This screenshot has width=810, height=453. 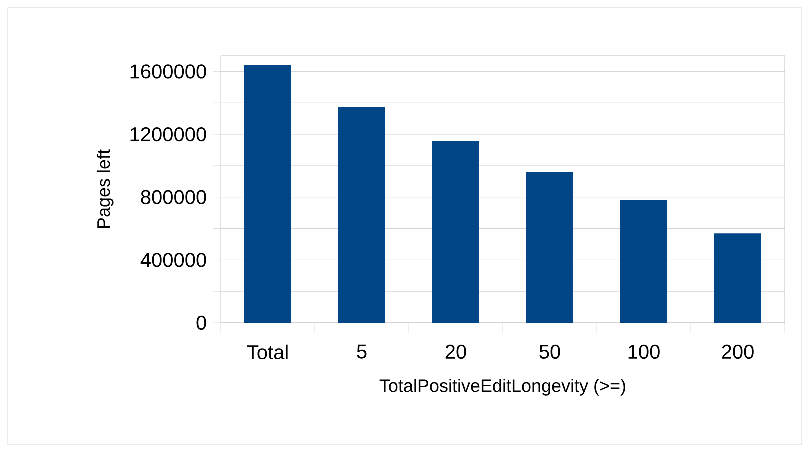 I want to click on y-tick-label: 0, so click(x=201, y=323).